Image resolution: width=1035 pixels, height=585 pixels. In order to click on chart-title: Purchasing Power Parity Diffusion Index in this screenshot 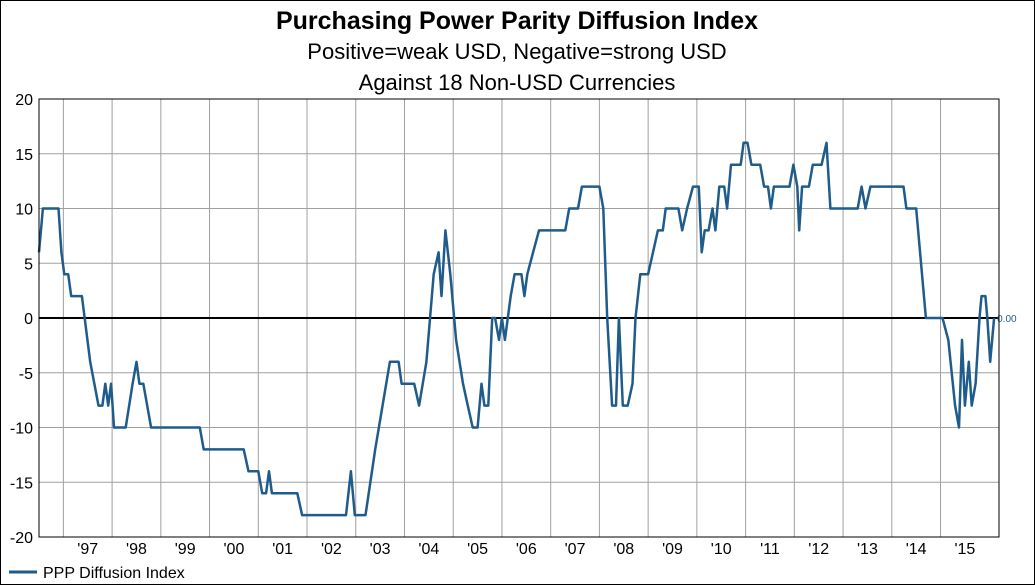, I will do `click(517, 21)`.